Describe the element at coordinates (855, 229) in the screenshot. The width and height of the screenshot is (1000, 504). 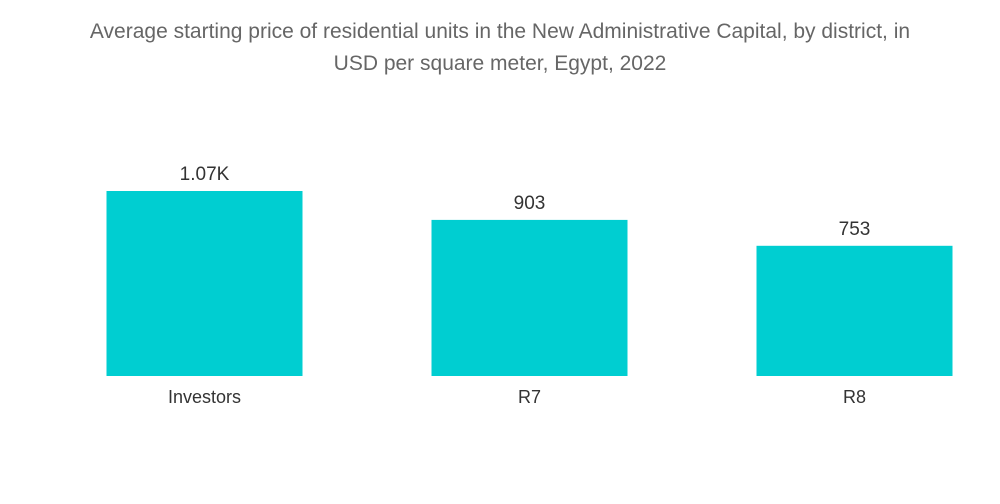
I see `data-label-r8: 753` at that location.